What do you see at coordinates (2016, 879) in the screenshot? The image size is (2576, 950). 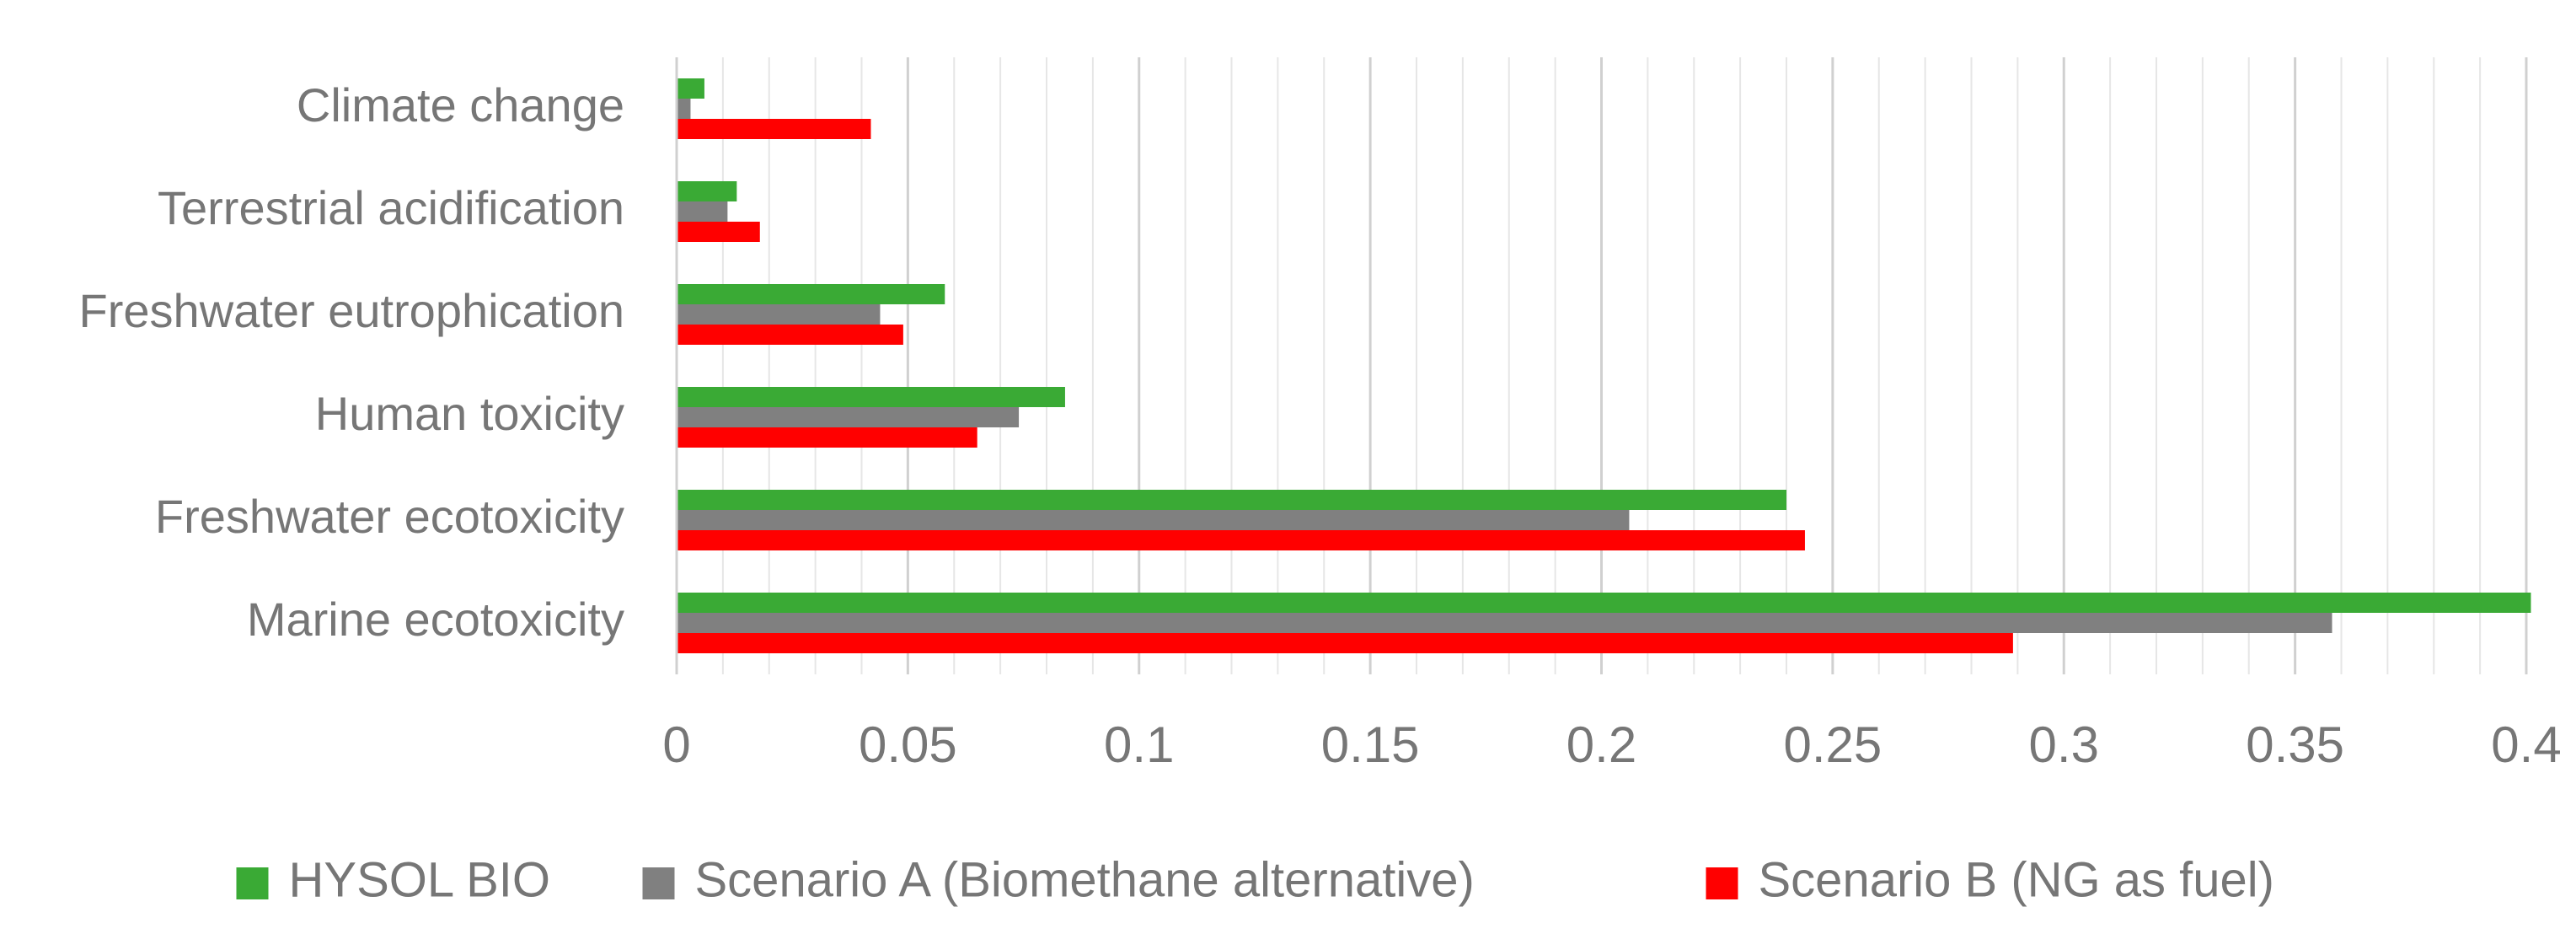 I see `legend-label: Scenario B (NG as fuel)` at bounding box center [2016, 879].